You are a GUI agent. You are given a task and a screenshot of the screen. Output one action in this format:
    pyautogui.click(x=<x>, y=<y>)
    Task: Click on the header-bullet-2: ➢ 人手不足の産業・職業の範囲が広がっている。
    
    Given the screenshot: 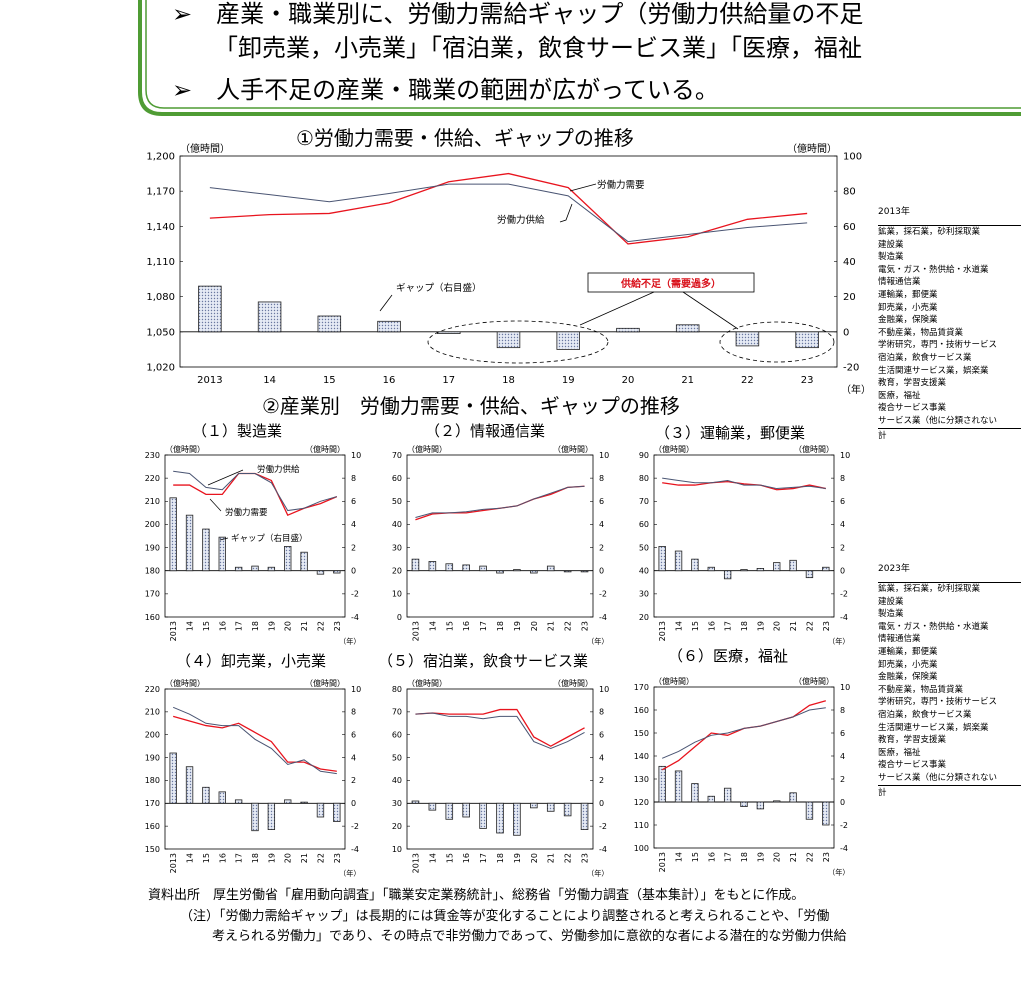 What is the action you would take?
    pyautogui.click(x=445, y=90)
    